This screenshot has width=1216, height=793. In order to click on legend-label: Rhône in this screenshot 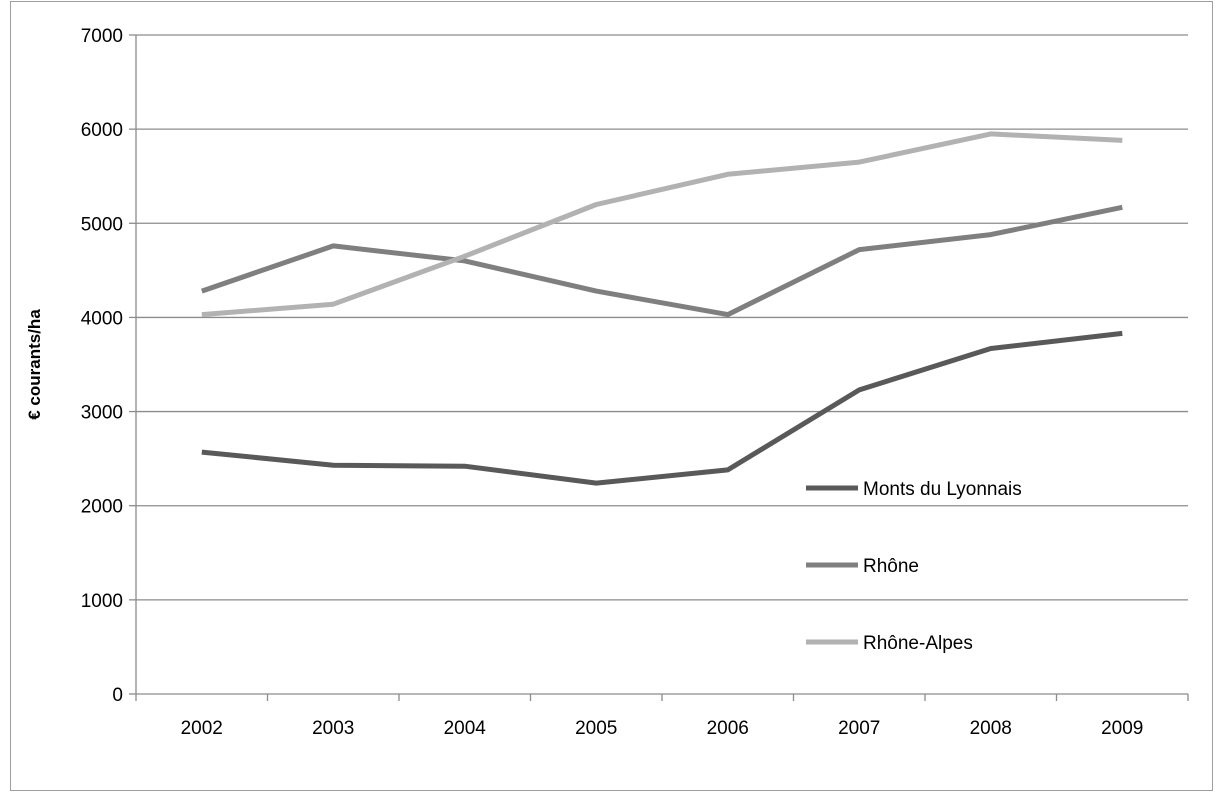, I will do `click(891, 566)`.